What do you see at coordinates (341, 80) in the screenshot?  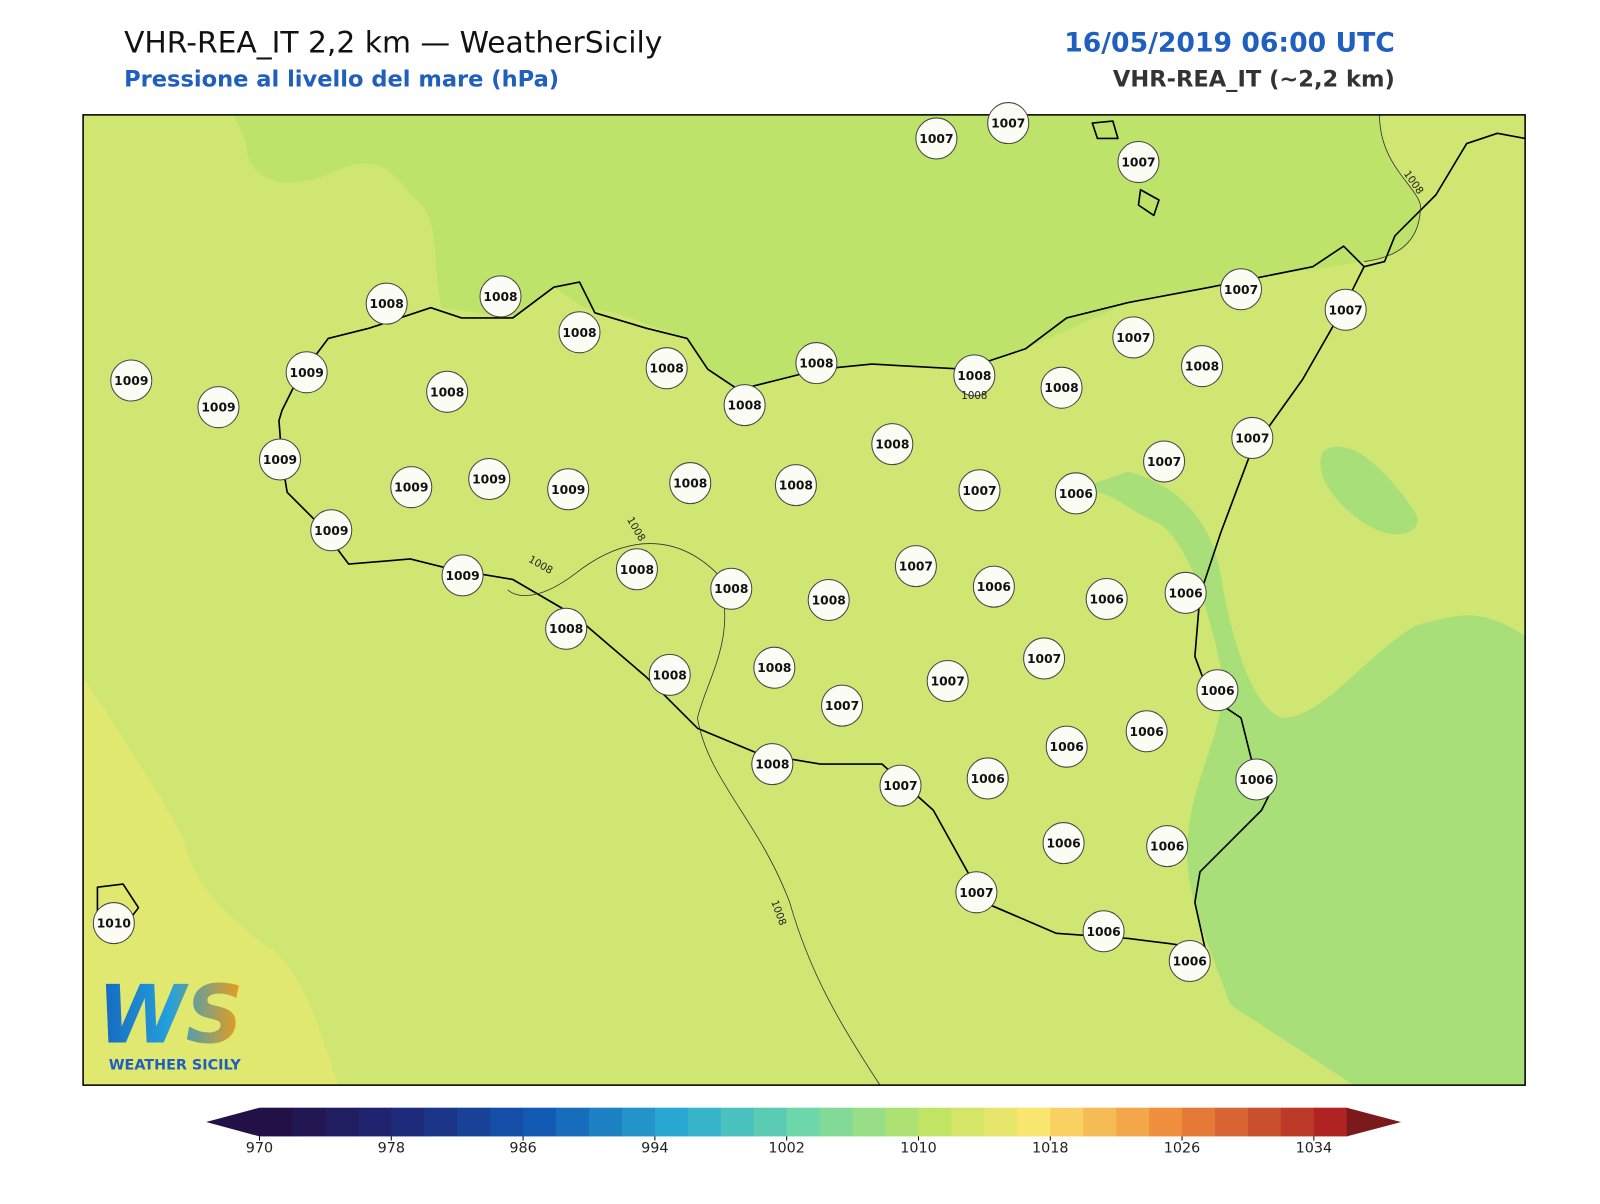 I see `subtitle: Pressione al livello del mare (hPa)` at bounding box center [341, 80].